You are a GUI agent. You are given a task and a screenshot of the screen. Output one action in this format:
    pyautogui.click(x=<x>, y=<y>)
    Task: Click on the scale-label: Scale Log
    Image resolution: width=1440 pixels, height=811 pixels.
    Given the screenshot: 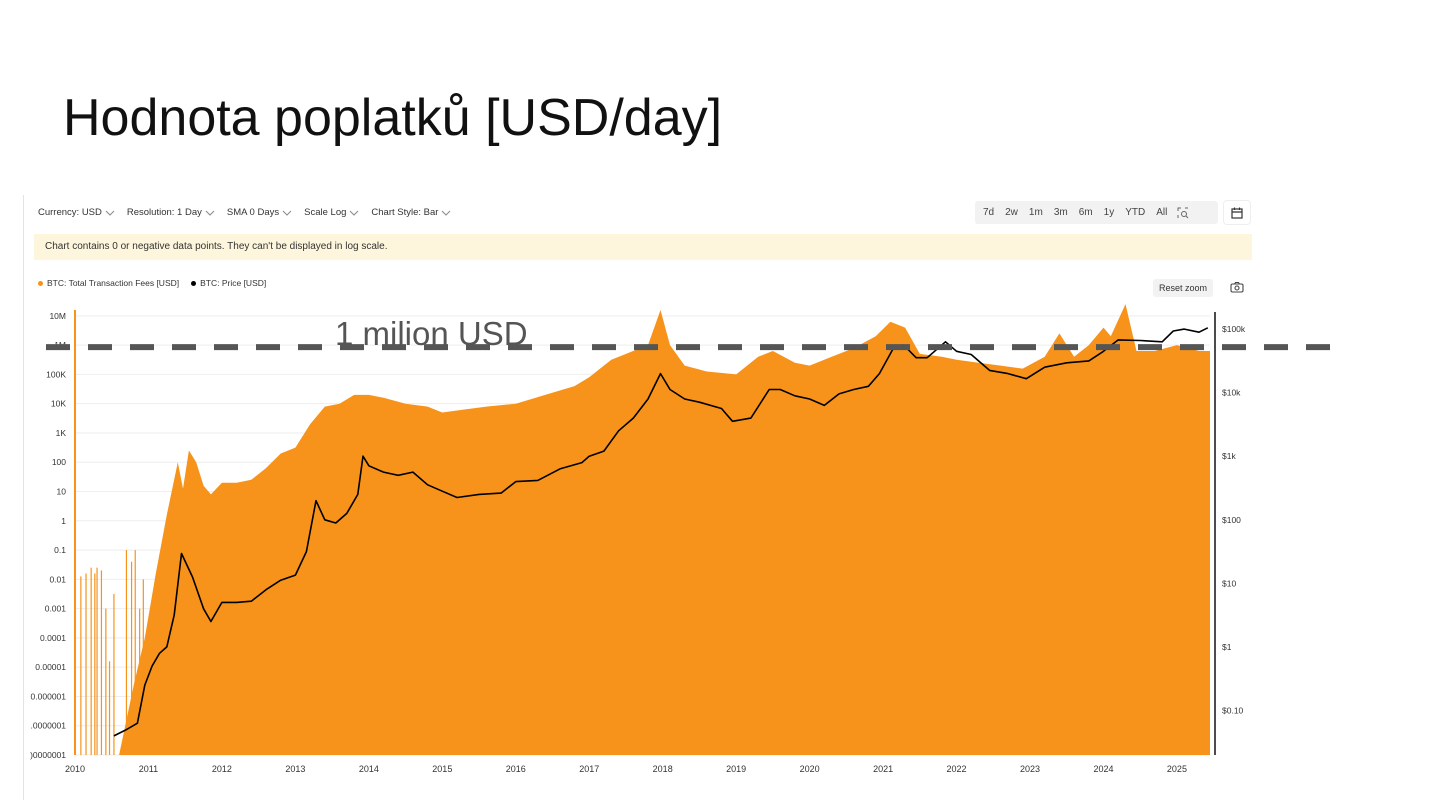 What is the action you would take?
    pyautogui.click(x=325, y=212)
    